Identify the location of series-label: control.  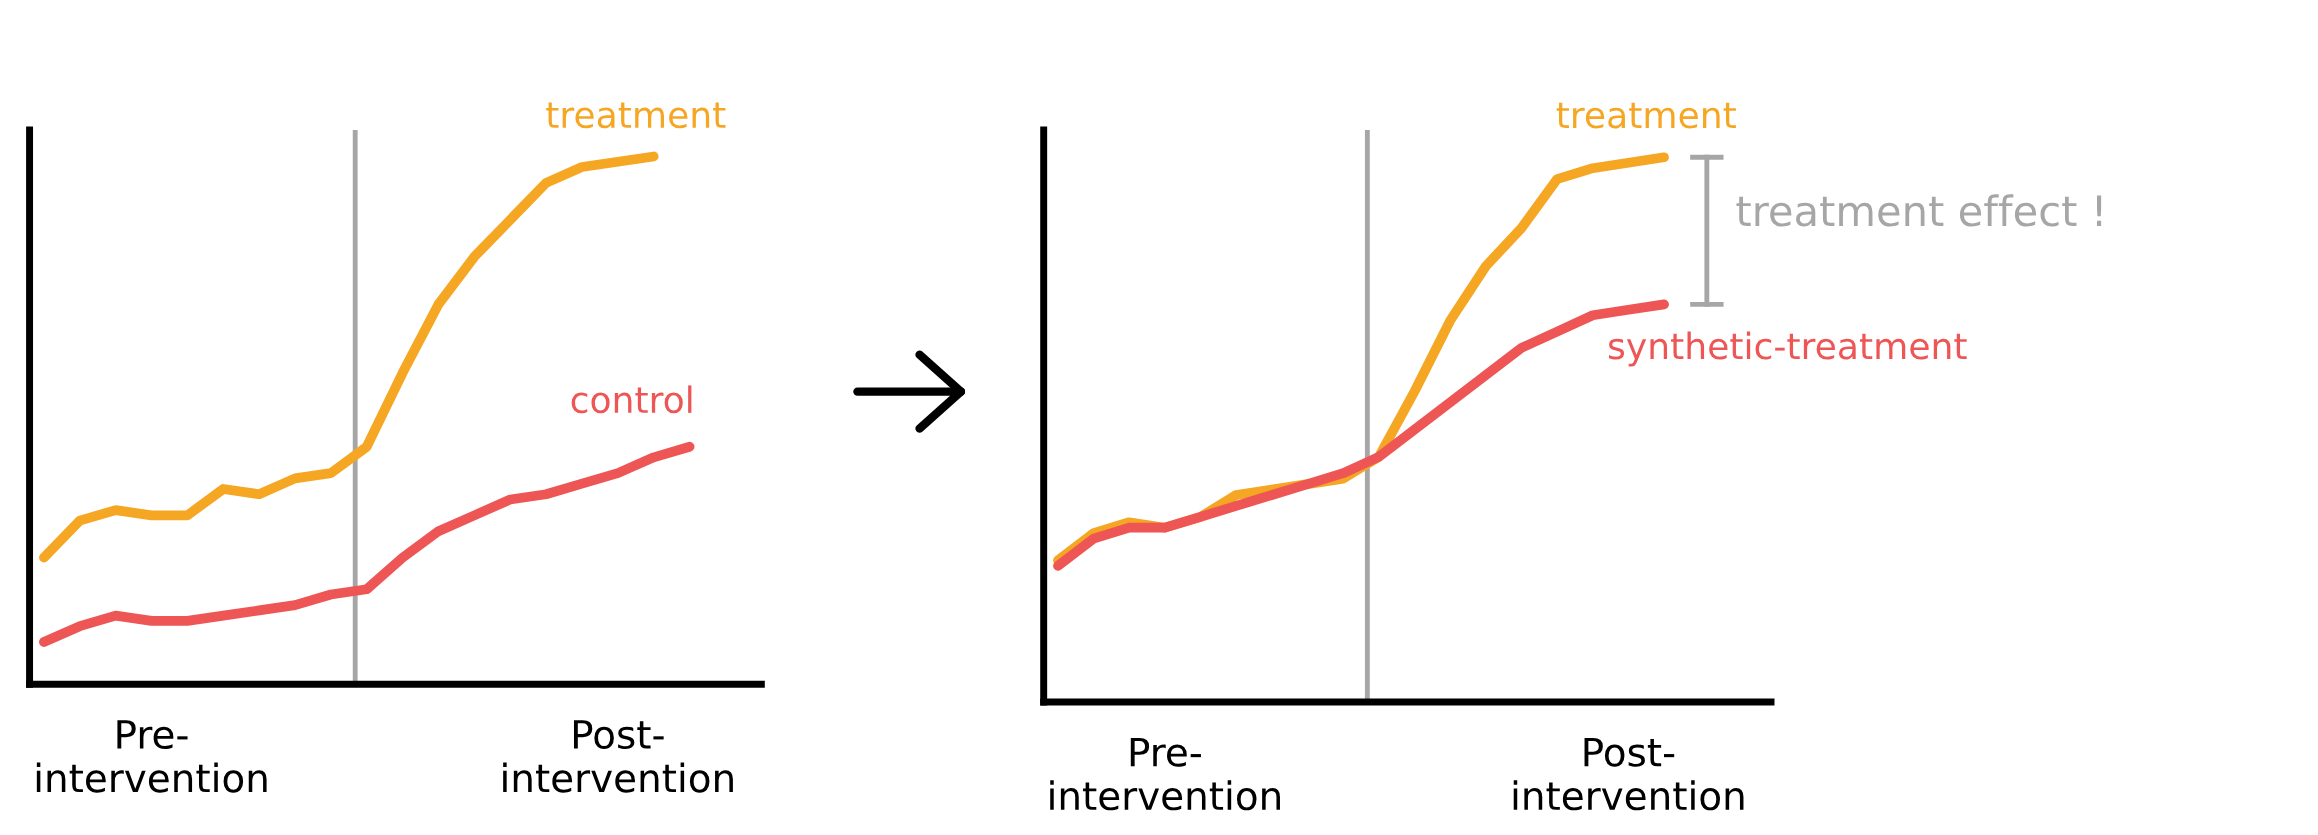
(631, 399).